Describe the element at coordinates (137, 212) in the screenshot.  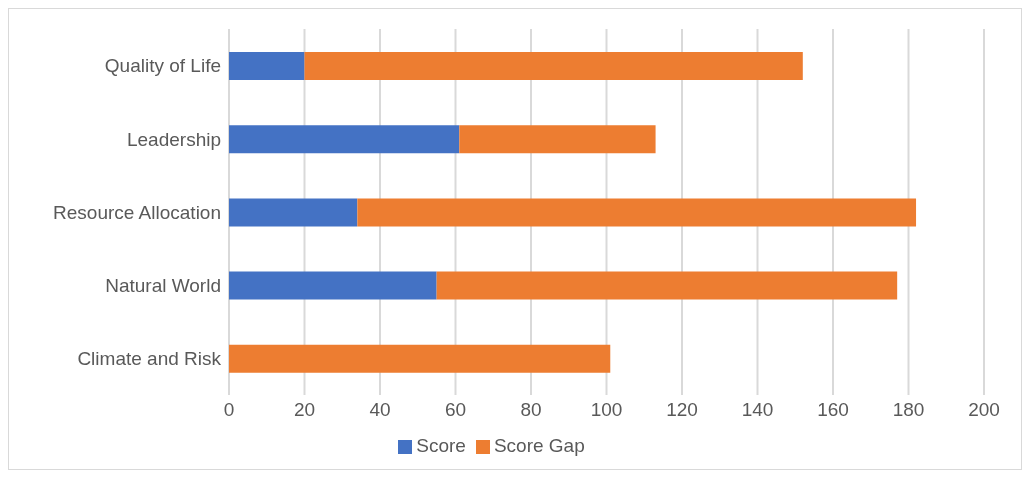
I see `y-tick-label: Resource Allocation` at that location.